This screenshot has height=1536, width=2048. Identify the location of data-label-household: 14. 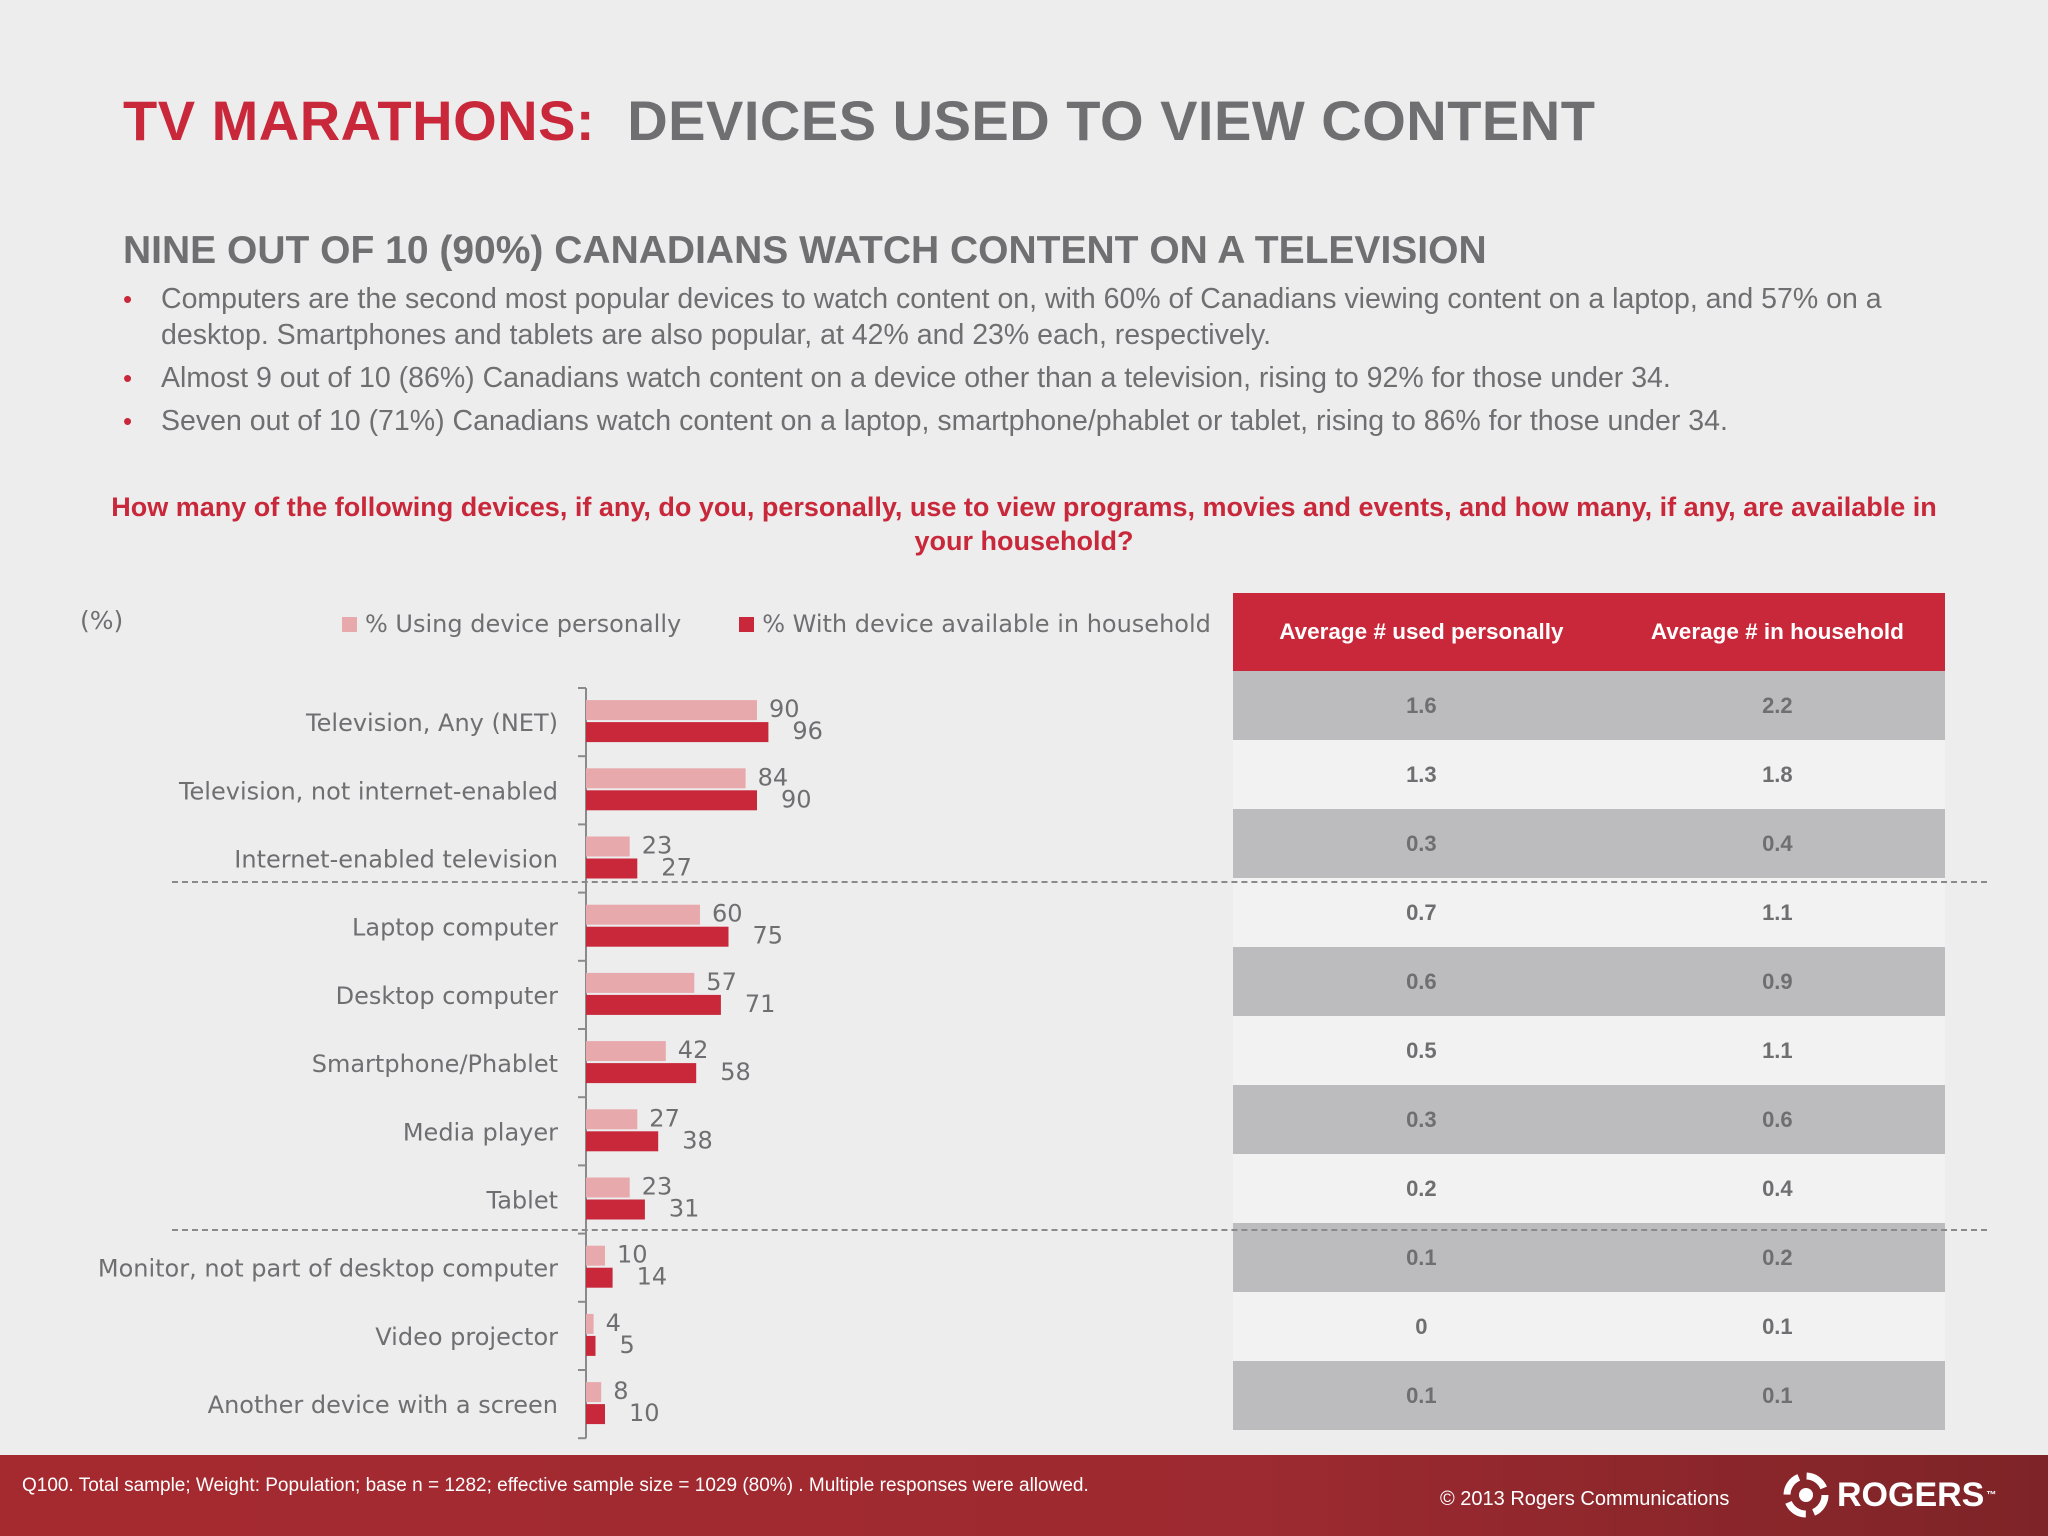
(652, 1277).